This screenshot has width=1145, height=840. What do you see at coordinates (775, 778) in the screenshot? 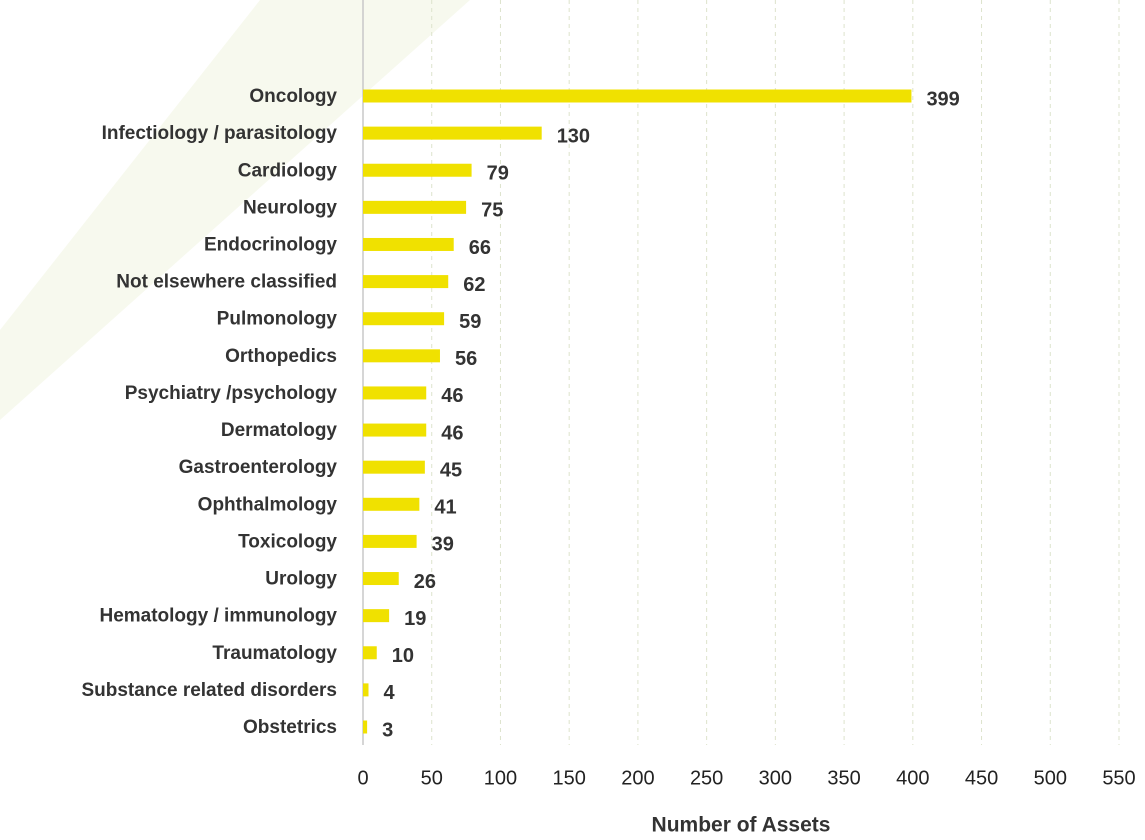
I see `x-tick-label: 300` at bounding box center [775, 778].